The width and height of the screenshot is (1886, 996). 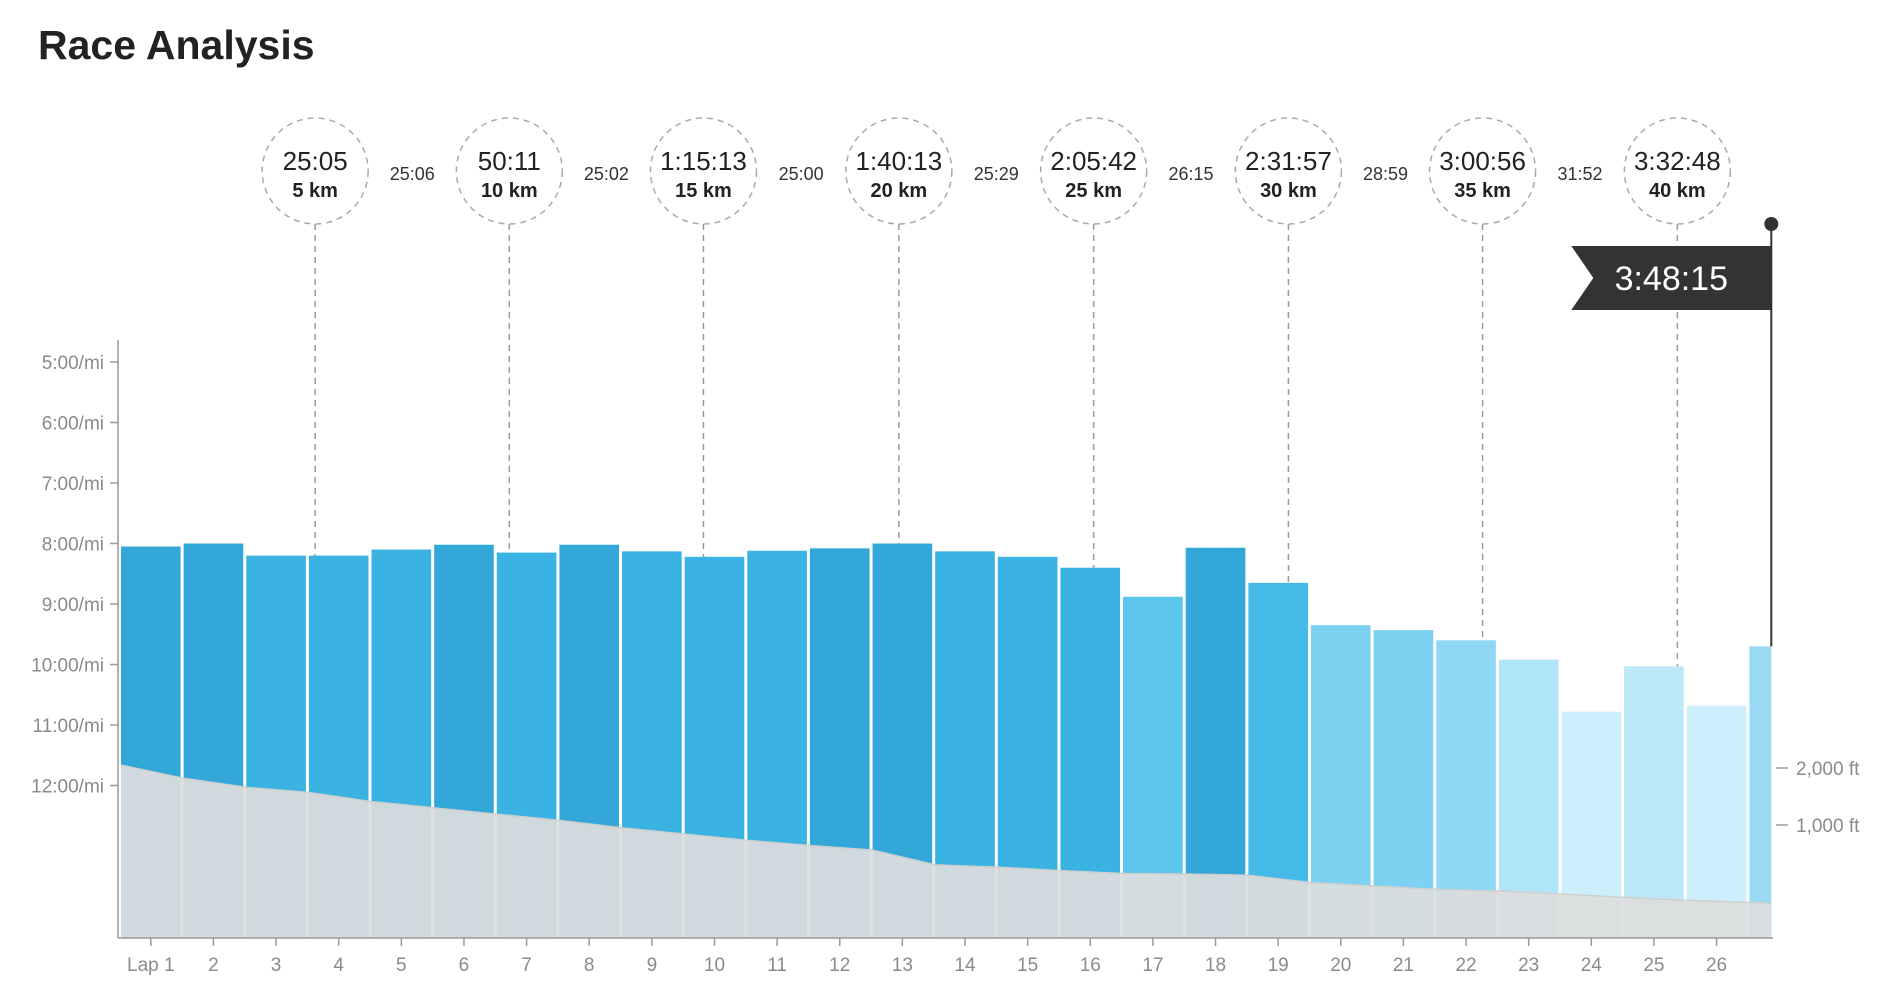 I want to click on split-time-6: 2:31:57, so click(x=1288, y=161).